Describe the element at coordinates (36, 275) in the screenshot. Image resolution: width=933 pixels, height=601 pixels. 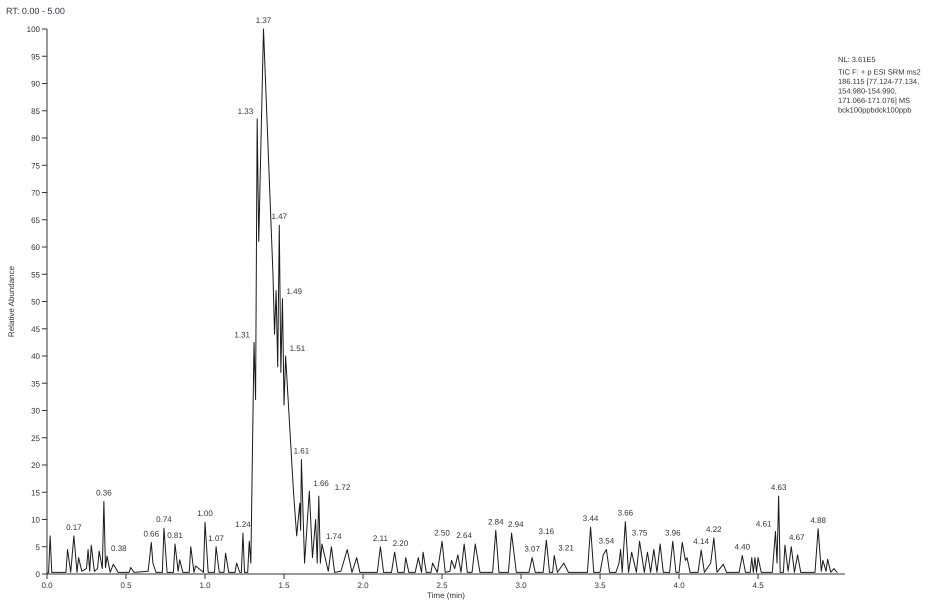
I see `y-tick-label: 55` at that location.